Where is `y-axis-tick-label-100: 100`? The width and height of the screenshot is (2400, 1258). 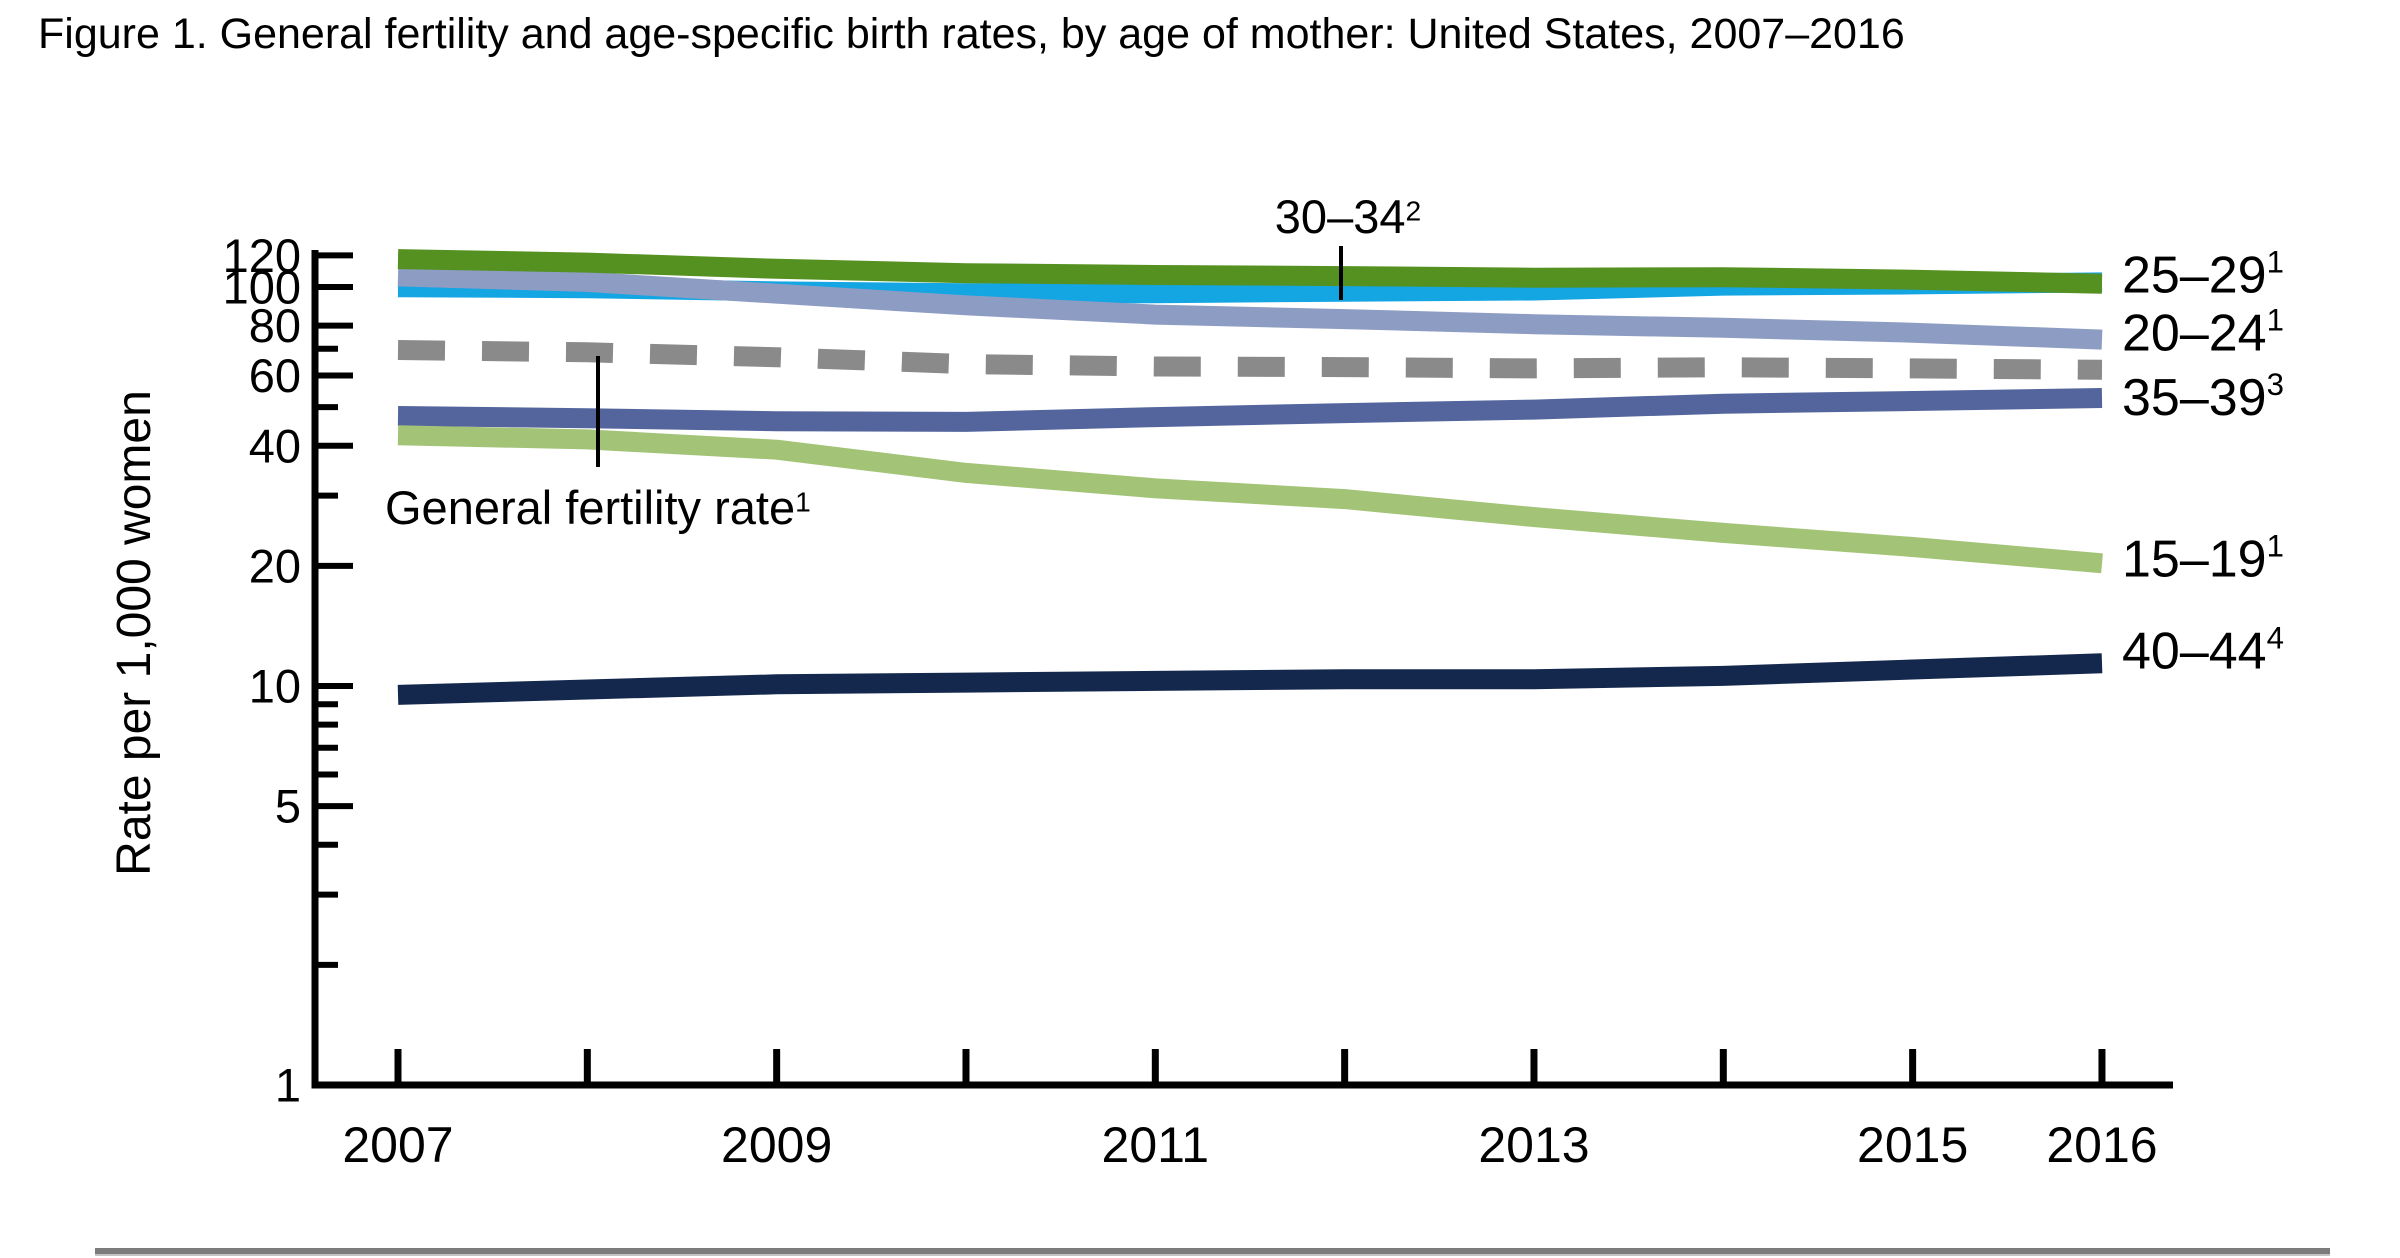
y-axis-tick-label-100: 100 is located at coordinates (262, 287).